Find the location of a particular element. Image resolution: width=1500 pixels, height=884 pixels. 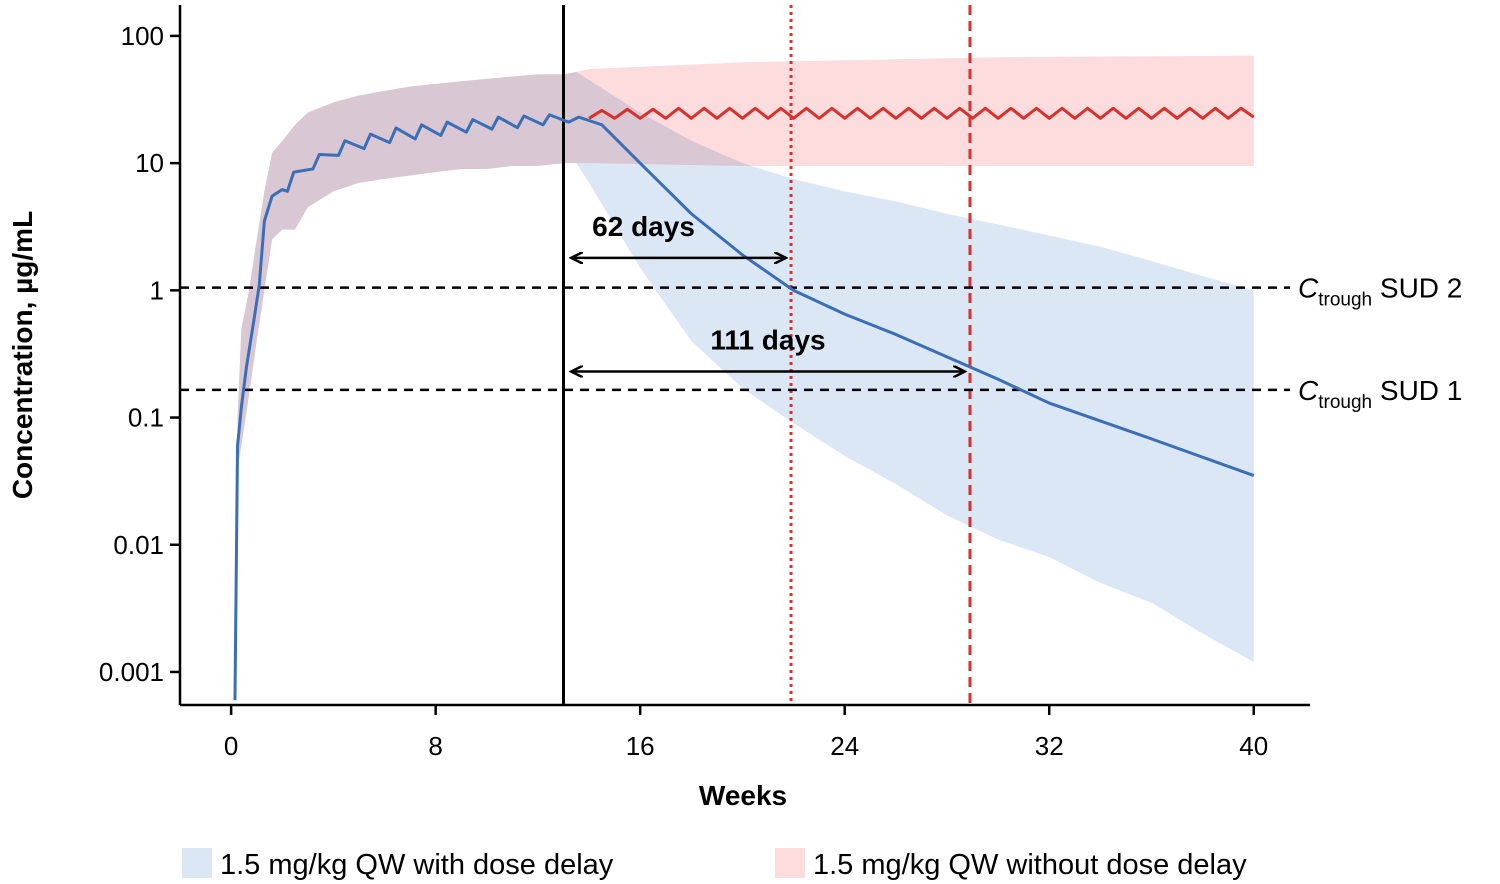

y-tick-label: 0.01 is located at coordinates (138, 545).